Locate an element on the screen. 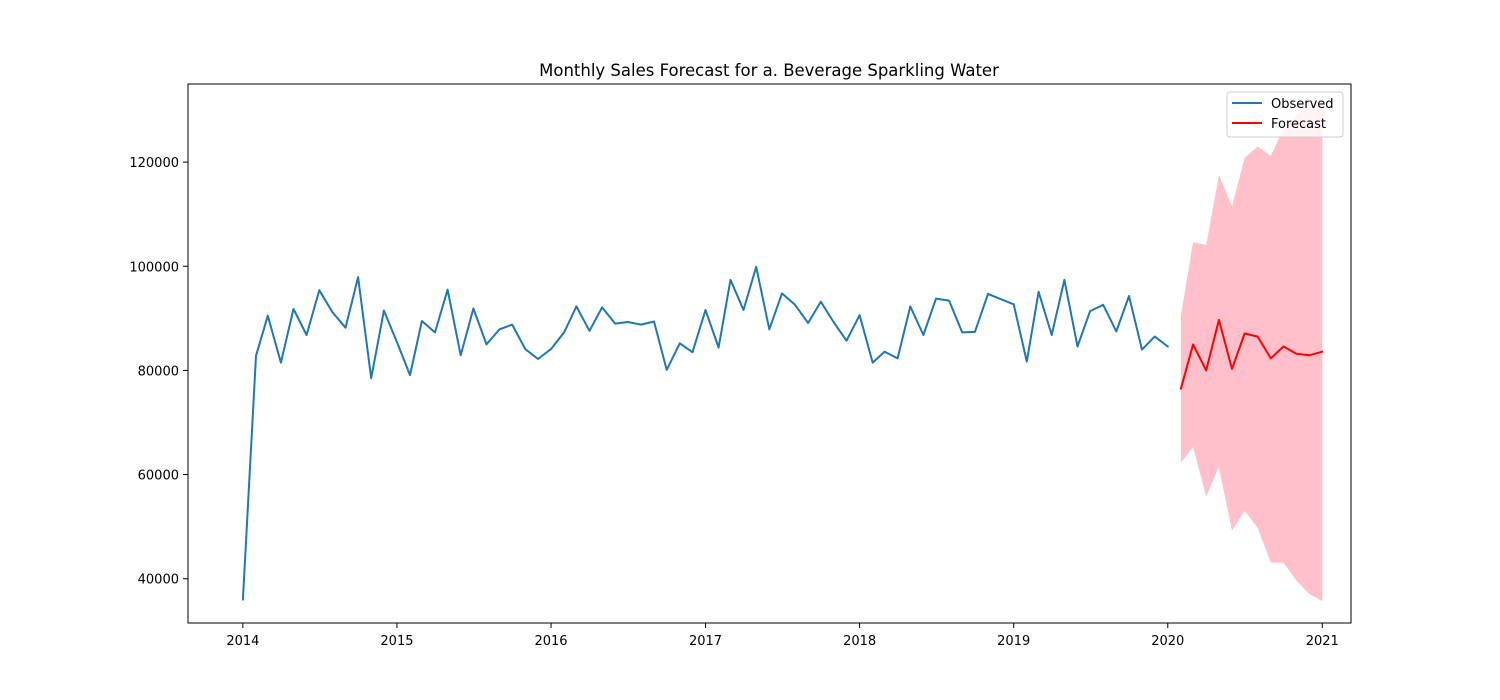  x-tick-label: 2020 is located at coordinates (1167, 641).